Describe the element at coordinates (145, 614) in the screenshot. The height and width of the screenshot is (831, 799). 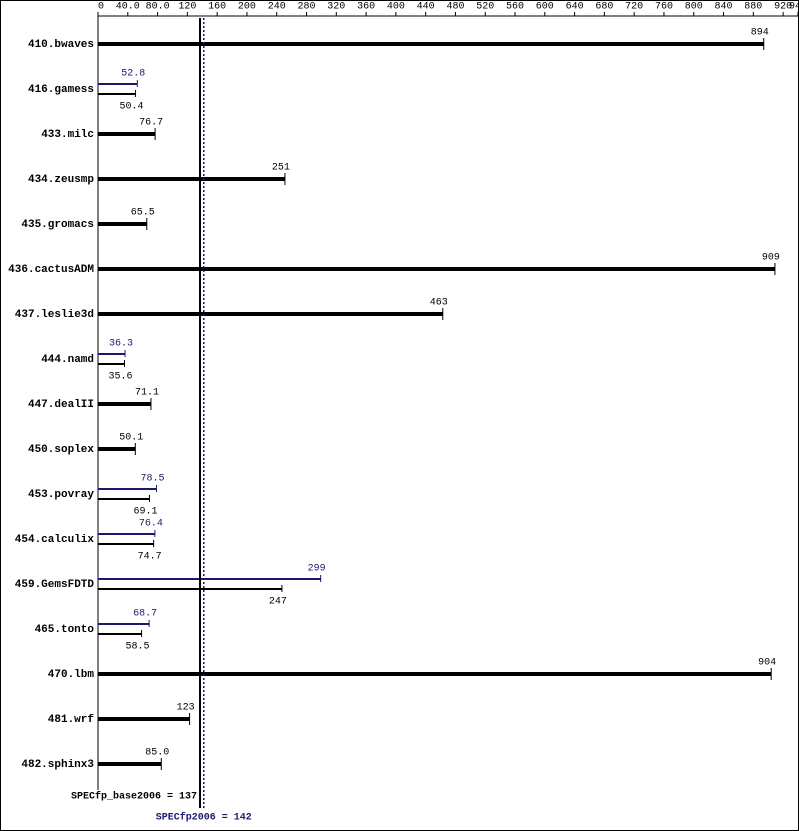
I see `value-label: 68.7` at that location.